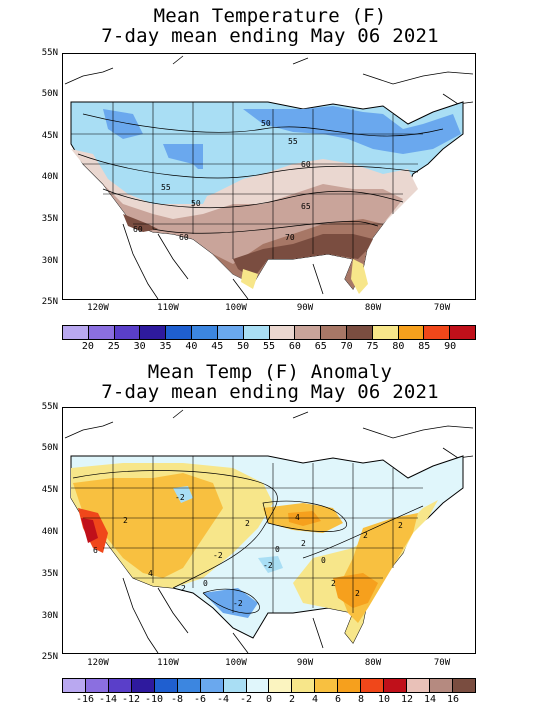  I want to click on anom-state-lines, so click(247, 534).